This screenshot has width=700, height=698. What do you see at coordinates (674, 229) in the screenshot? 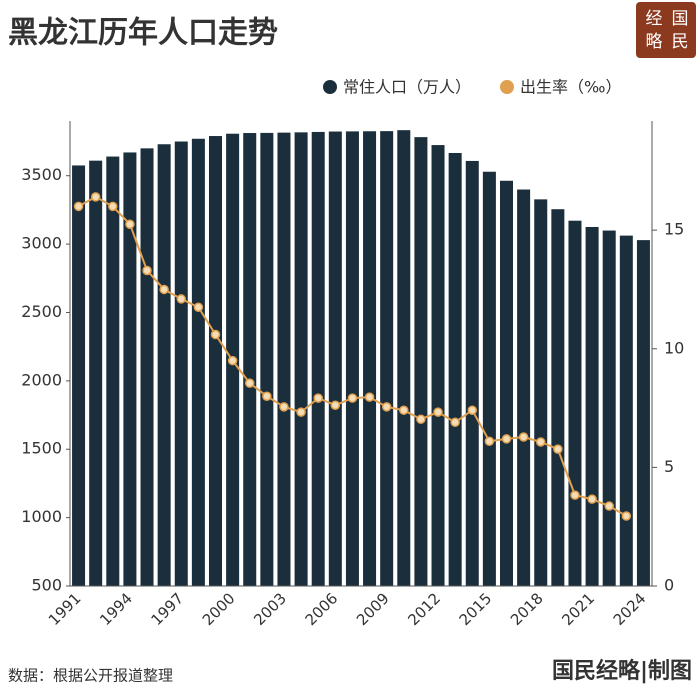
I see `y2-tick-label: 15` at bounding box center [674, 229].